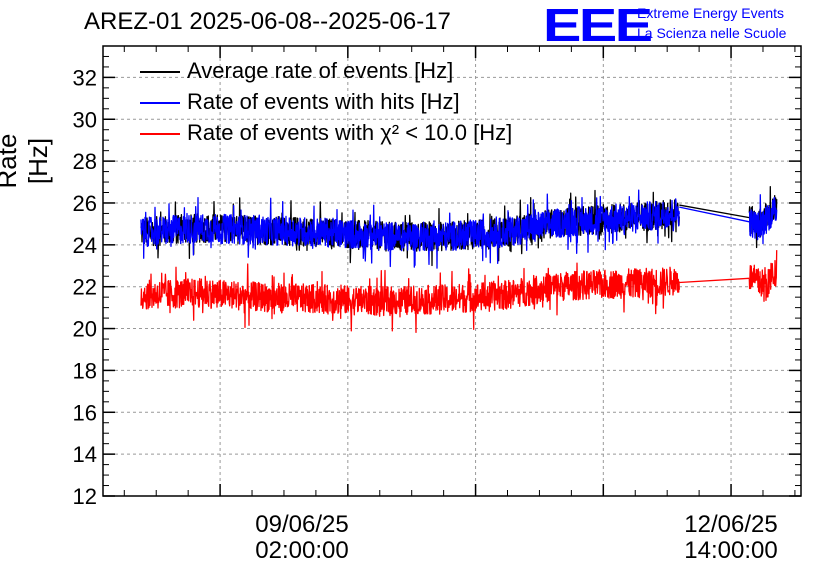  Describe the element at coordinates (85, 161) in the screenshot. I see `y-tick-label: 28` at that location.